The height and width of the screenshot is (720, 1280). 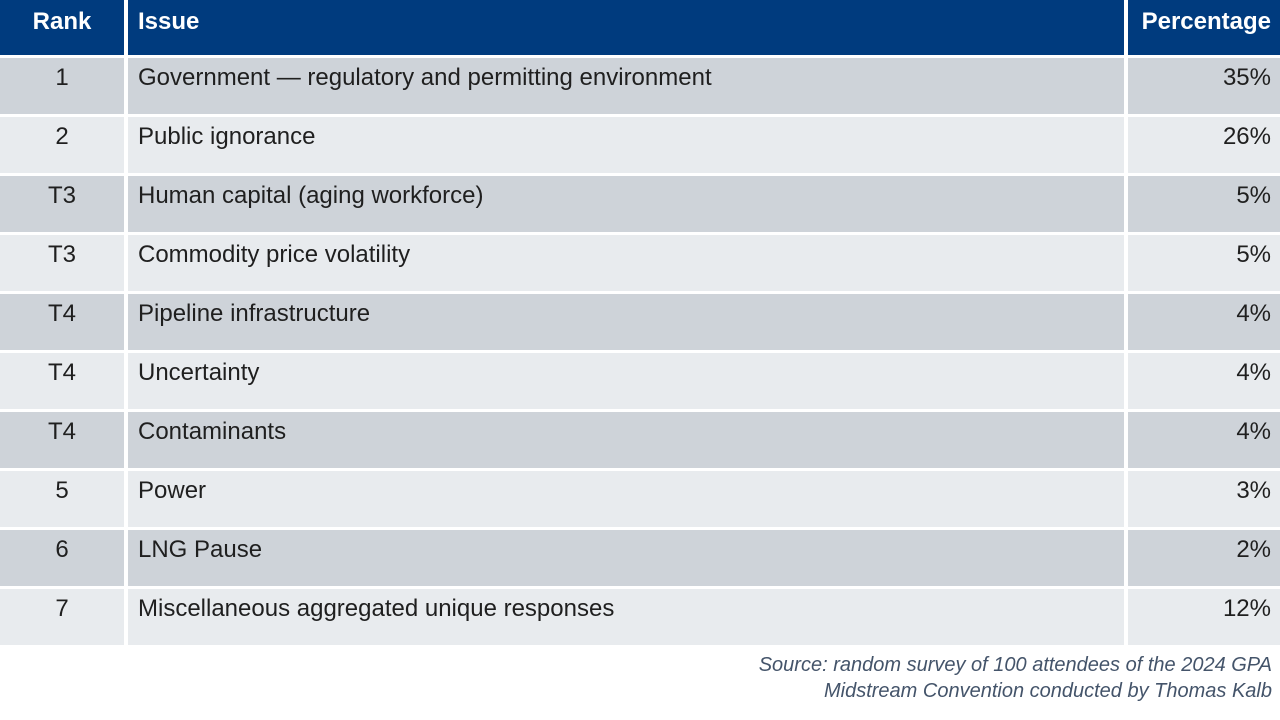 I want to click on percentage-cell: 26%, so click(x=1204, y=146).